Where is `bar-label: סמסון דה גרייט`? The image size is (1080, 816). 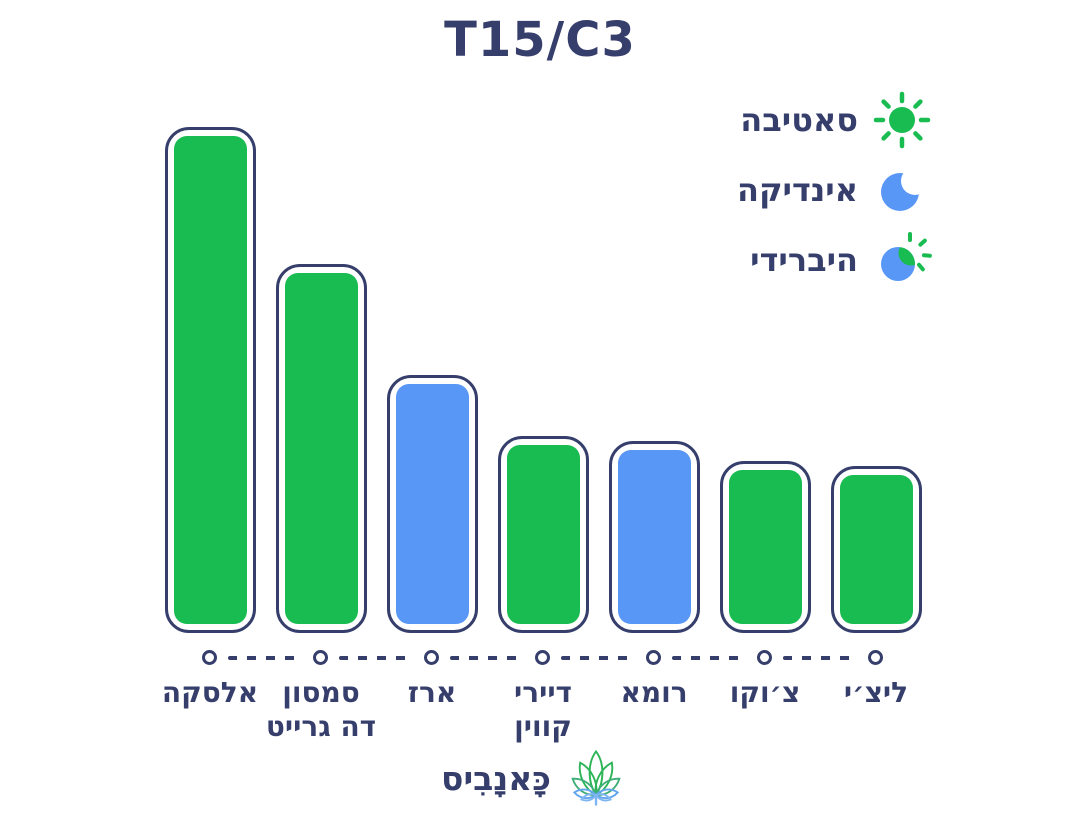
bar-label: סמסון דה גרייט is located at coordinates (321, 710).